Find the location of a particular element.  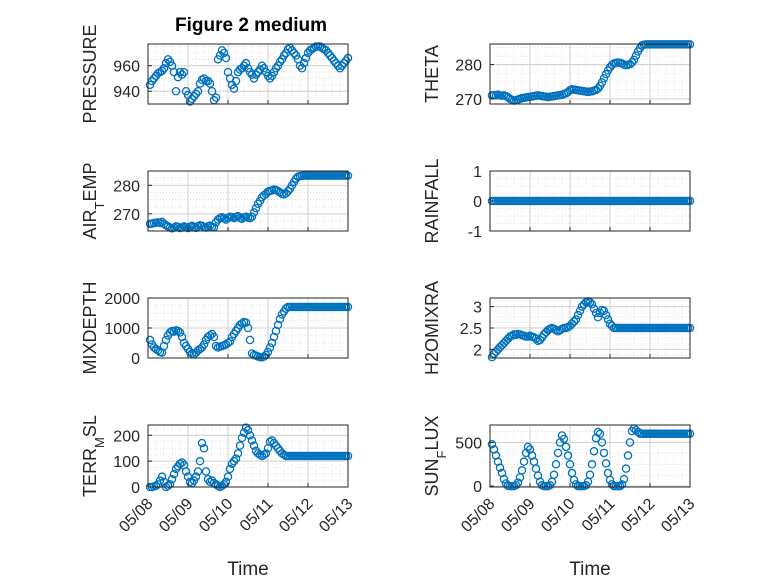

y-tick-label: 500 is located at coordinates (468, 443).